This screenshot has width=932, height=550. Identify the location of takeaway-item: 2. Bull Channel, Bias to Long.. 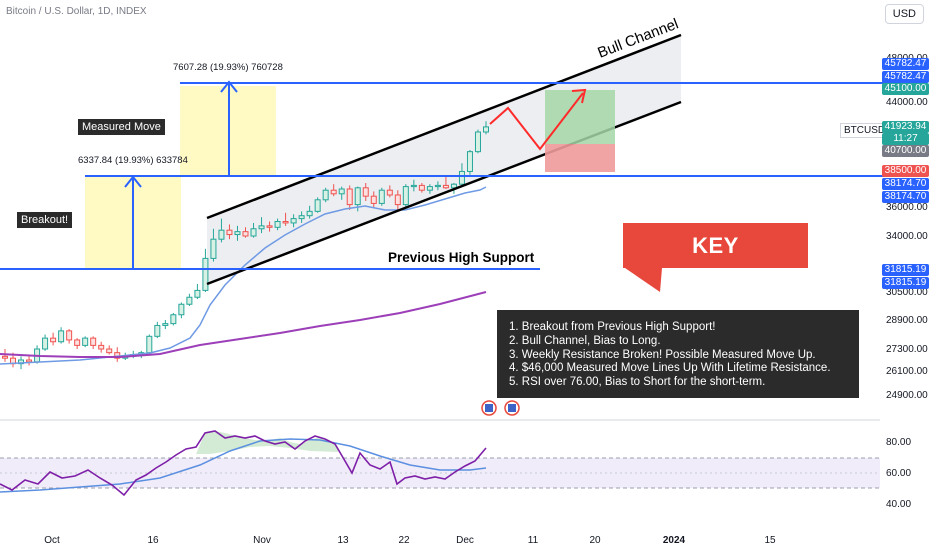
(585, 340).